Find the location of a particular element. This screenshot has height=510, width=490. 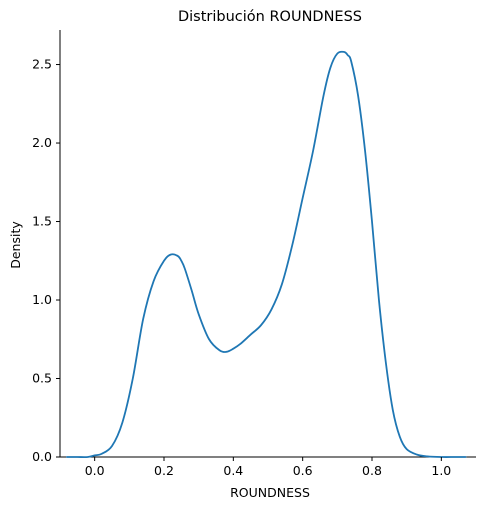

x-tick-label: 0.4 is located at coordinates (233, 470).